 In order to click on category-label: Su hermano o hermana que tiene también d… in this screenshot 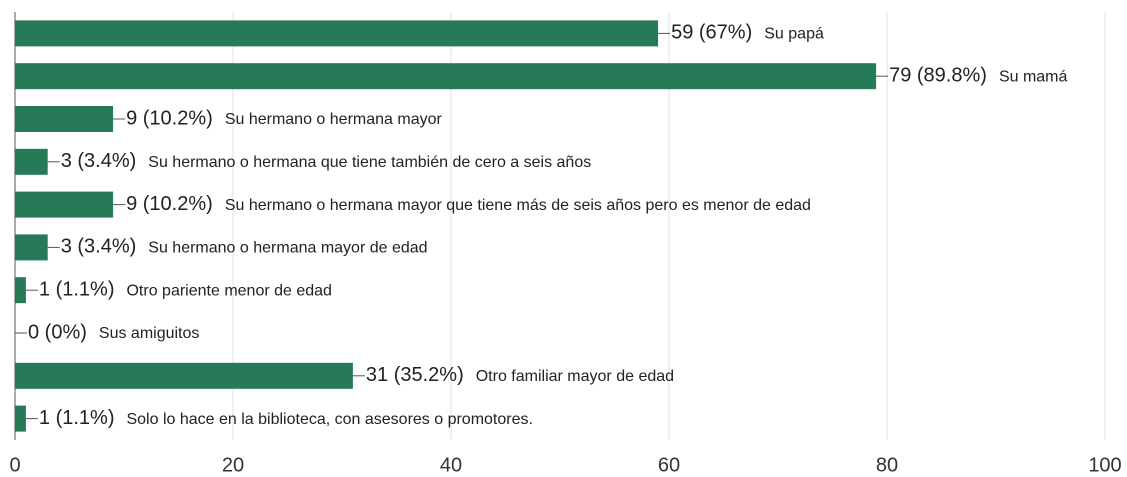, I will do `click(369, 162)`.